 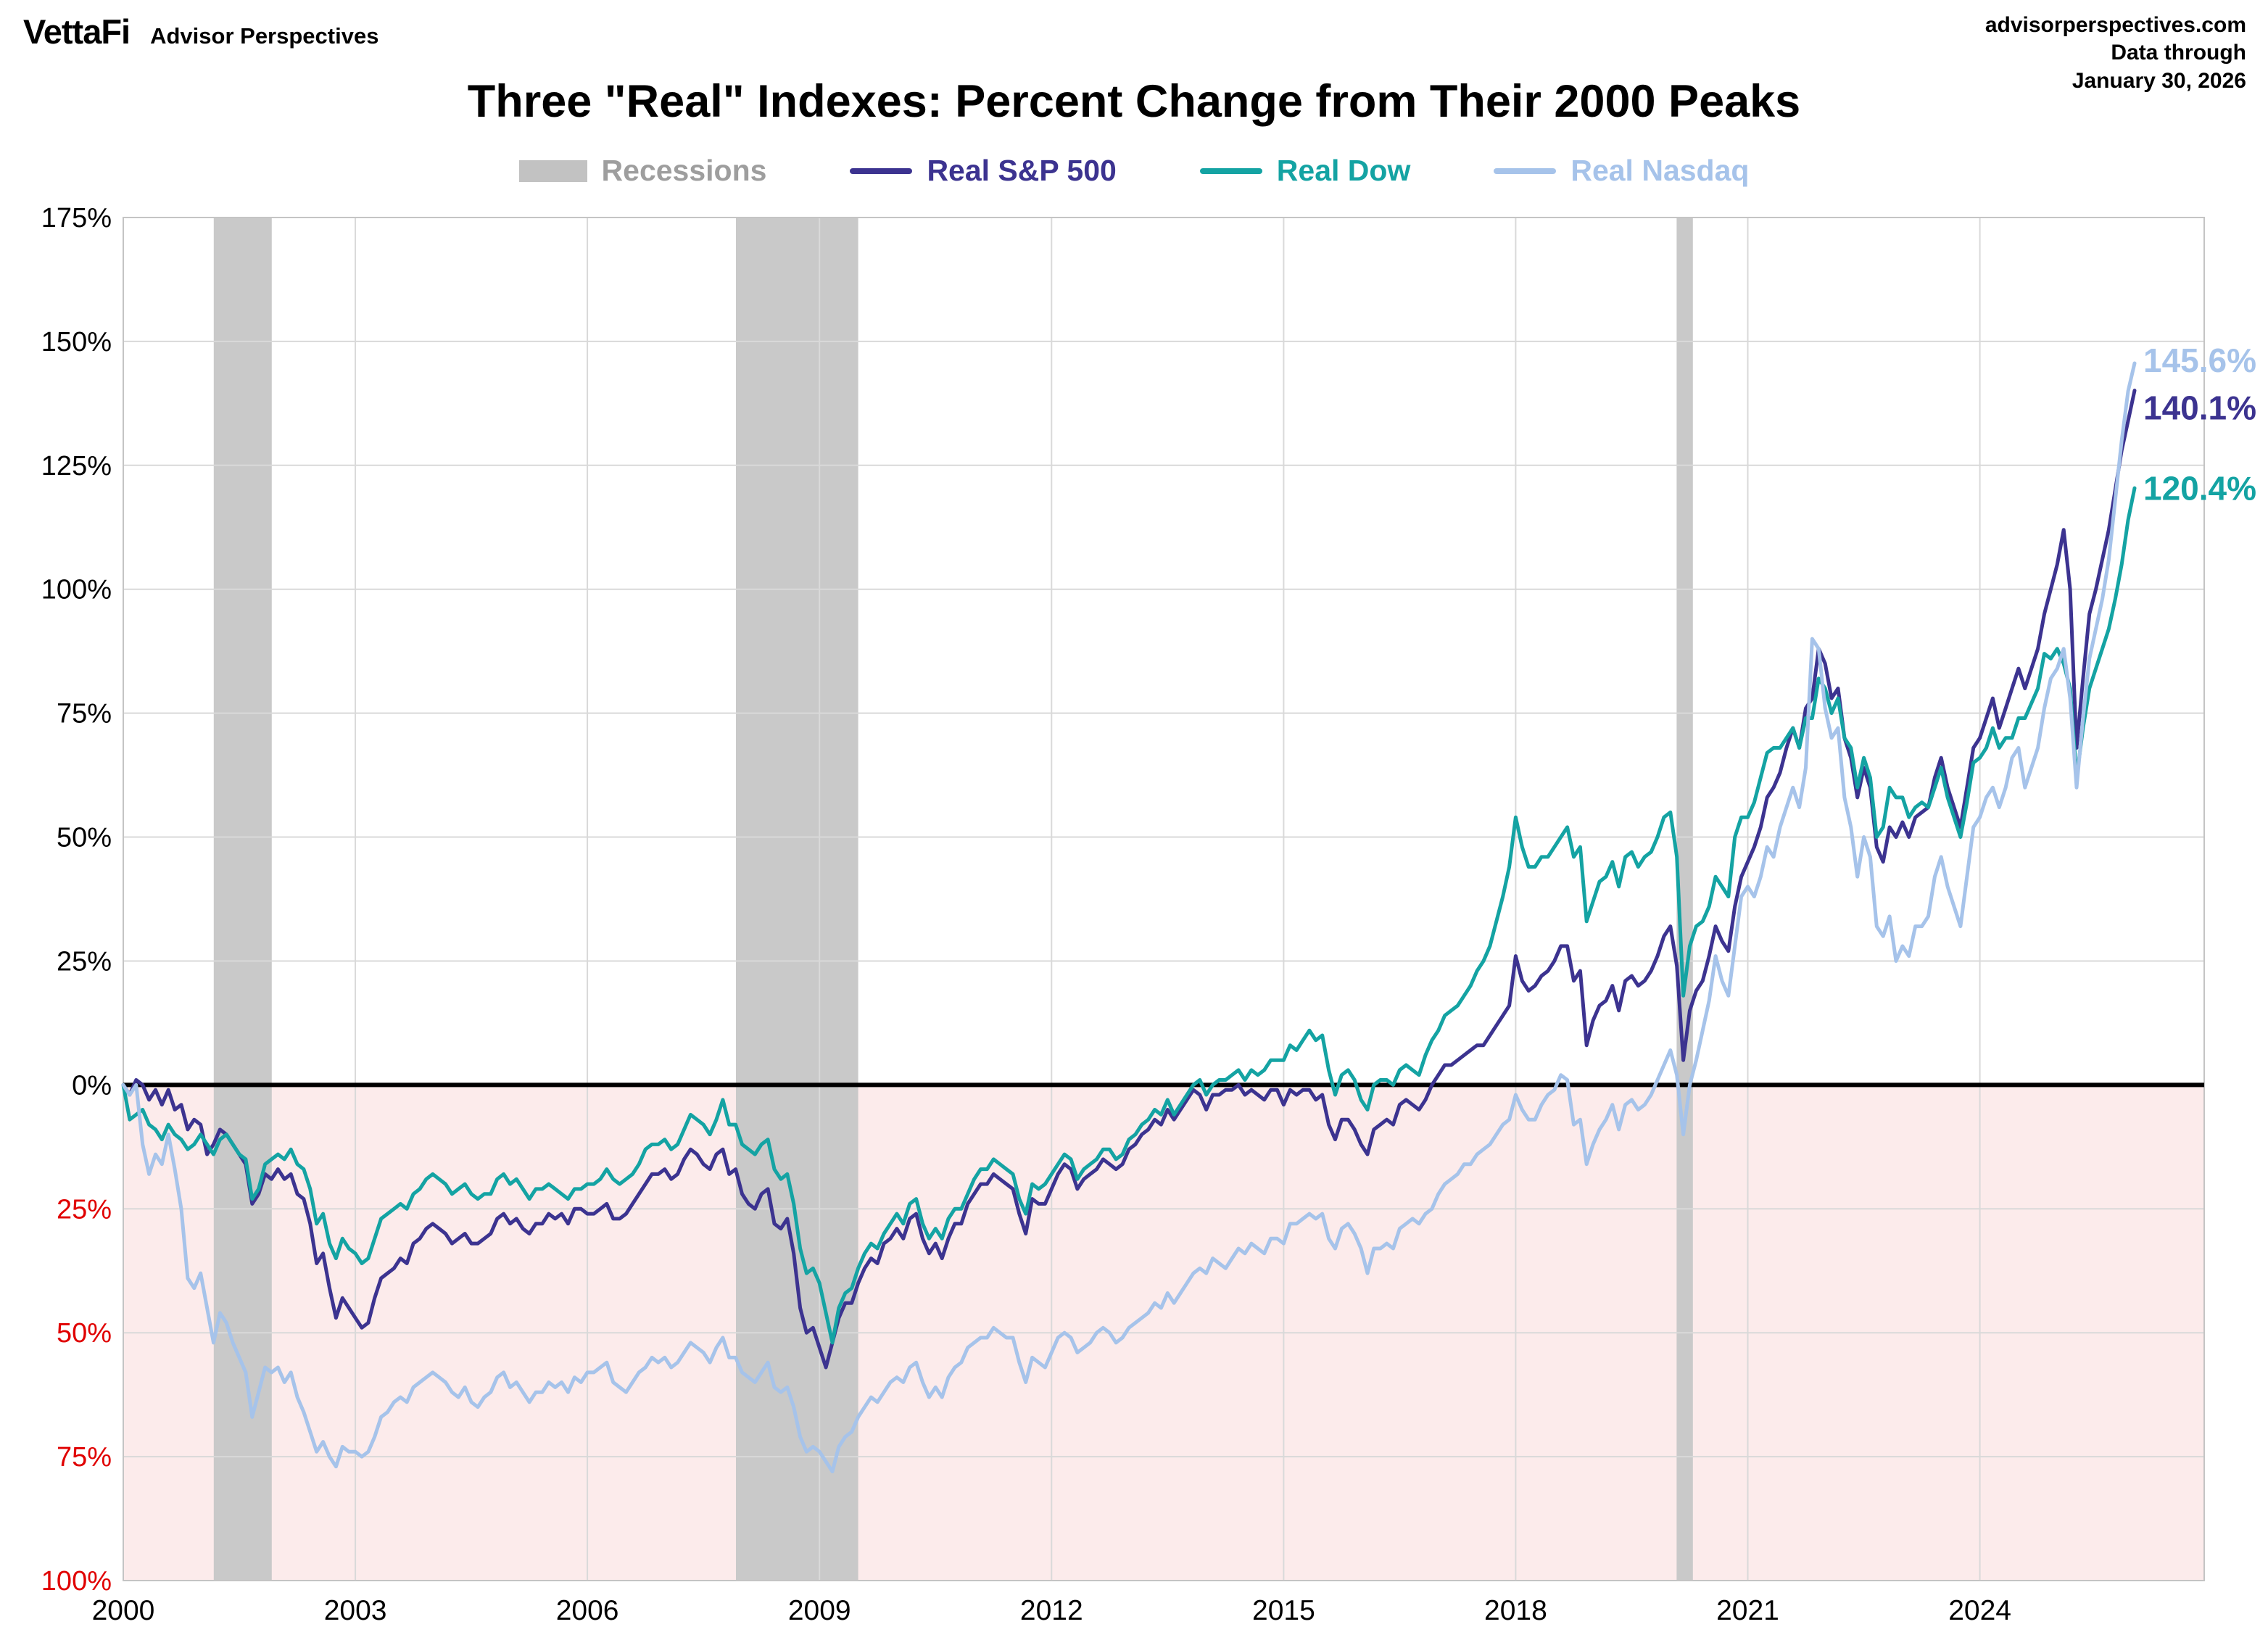 I want to click on sp500-line-swatch, so click(x=881, y=170).